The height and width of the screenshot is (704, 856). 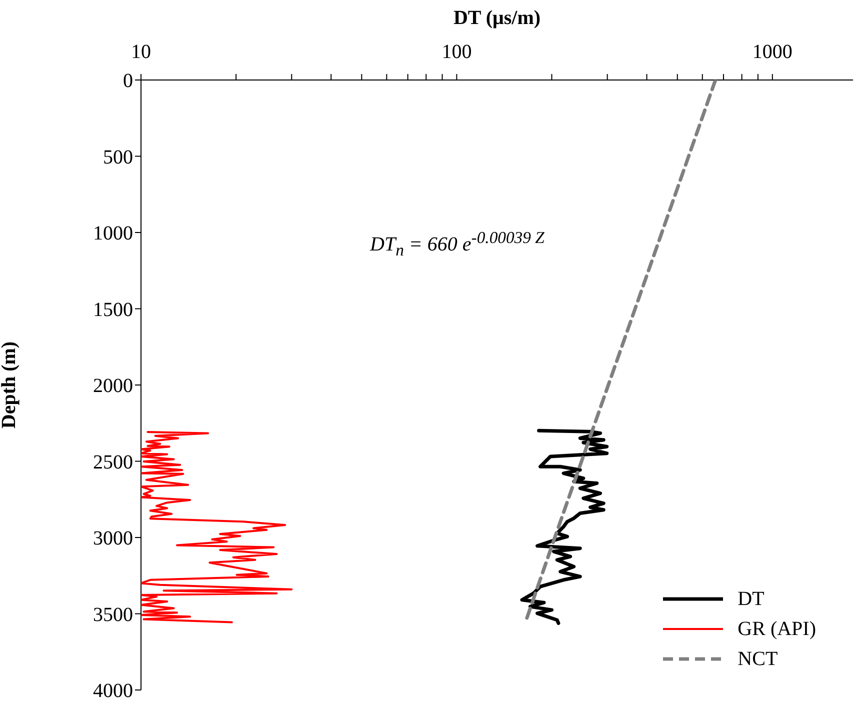 What do you see at coordinates (772, 52) in the screenshot?
I see `x-tick-label: 1000` at bounding box center [772, 52].